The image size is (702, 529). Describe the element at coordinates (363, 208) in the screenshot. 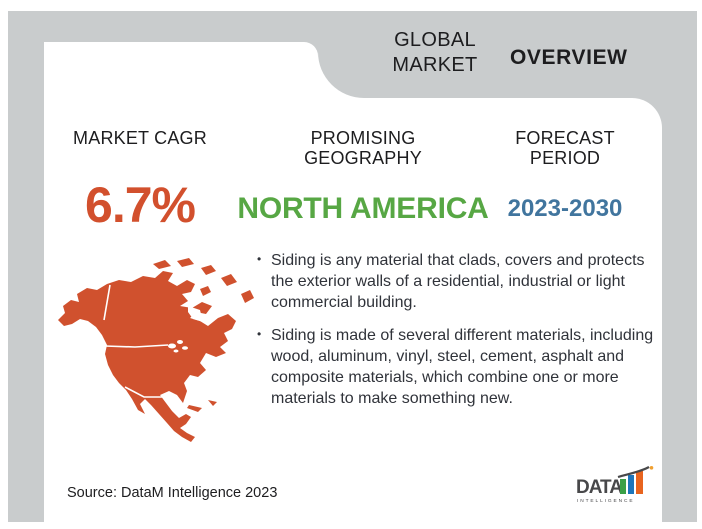

I see `stat-value-promising-geography: NORTH AMERICA` at that location.